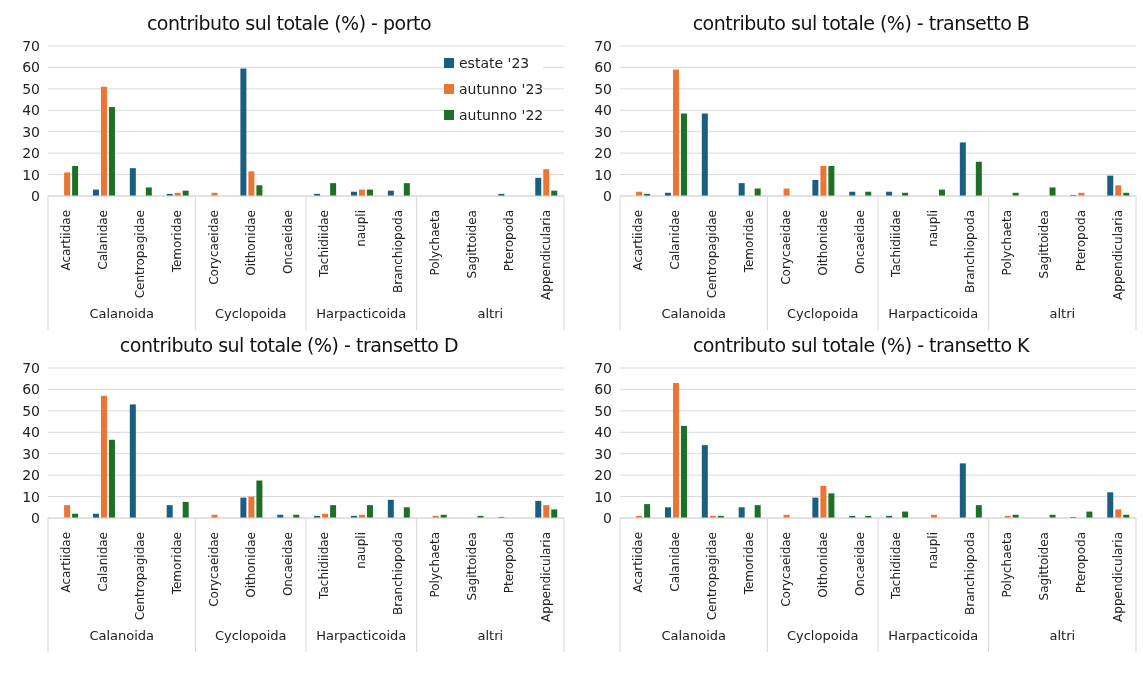 The width and height of the screenshot is (1143, 681). Describe the element at coordinates (289, 345) in the screenshot. I see `chart-title: contributo sul totale (%) - transetto D` at that location.